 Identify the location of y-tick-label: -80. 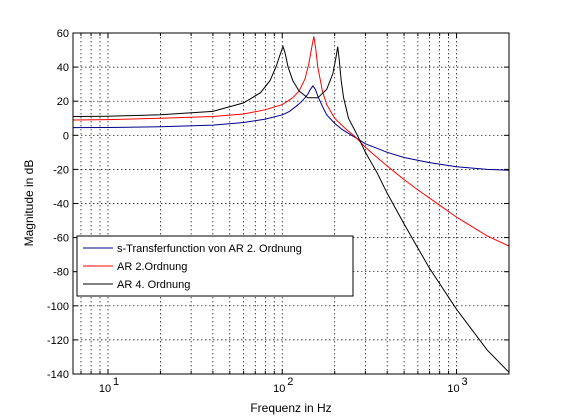
(61, 273).